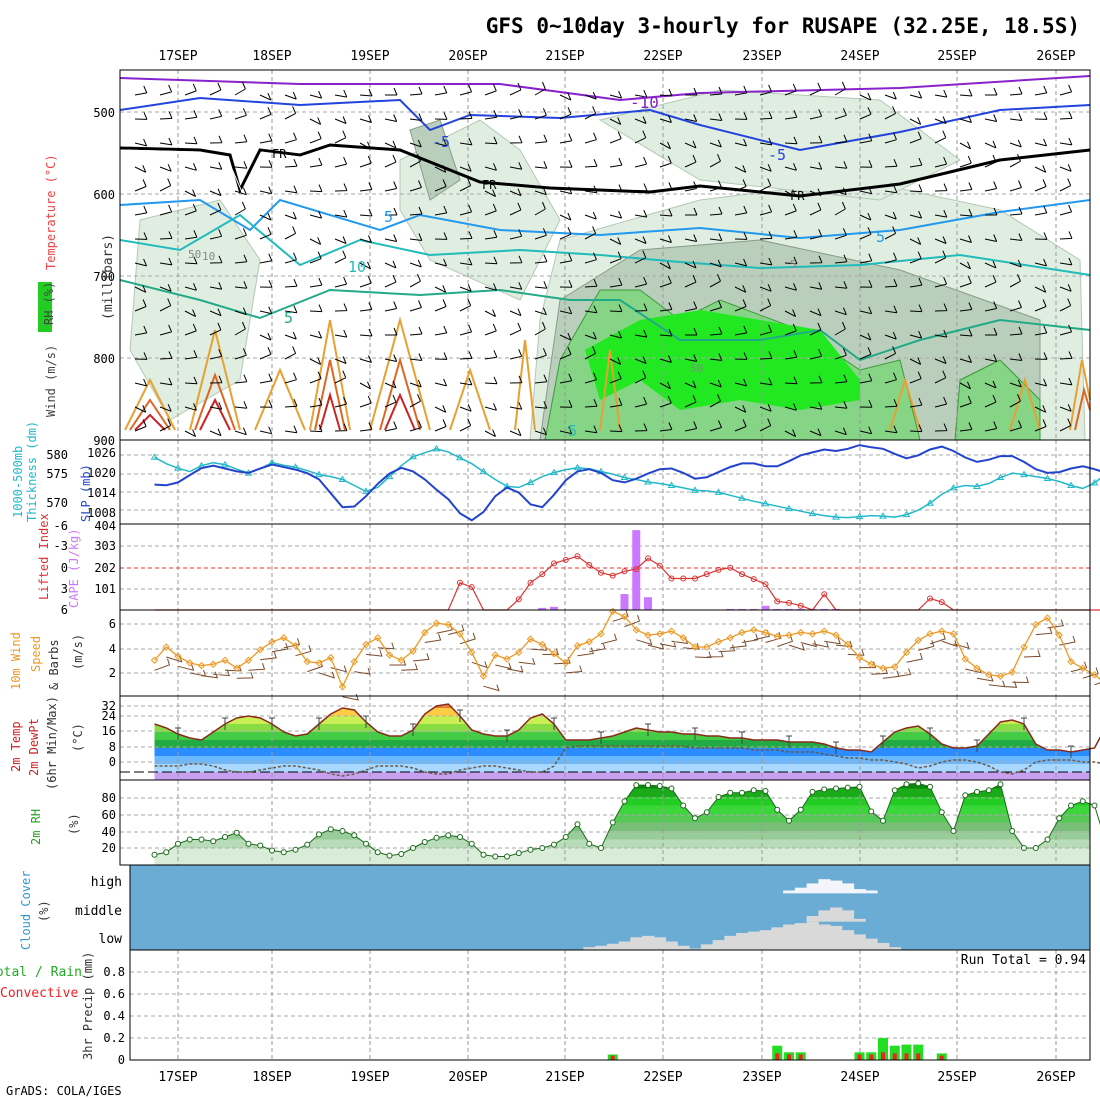 The height and width of the screenshot is (1100, 1100). What do you see at coordinates (801, 890) in the screenshot?
I see `cloud-high-bar` at bounding box center [801, 890].